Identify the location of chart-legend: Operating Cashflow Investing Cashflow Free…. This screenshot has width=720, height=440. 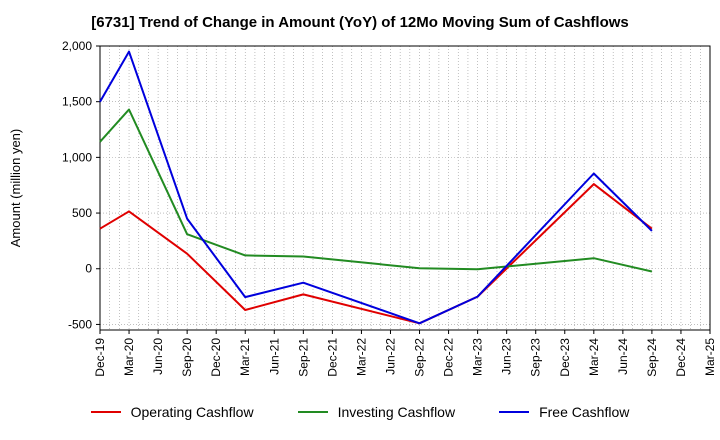
(360, 412).